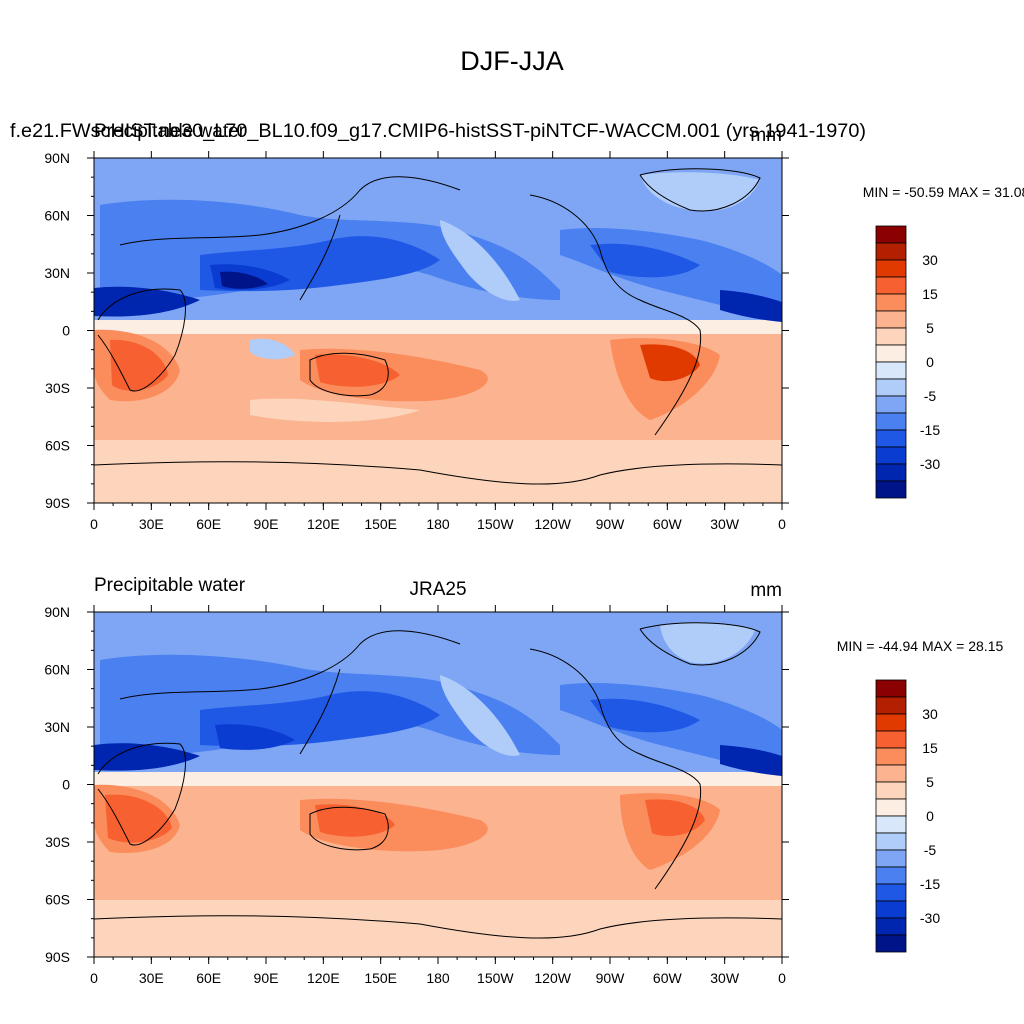 The image size is (1024, 1024). What do you see at coordinates (512, 61) in the screenshot?
I see `figure-title: DJF-JJA` at bounding box center [512, 61].